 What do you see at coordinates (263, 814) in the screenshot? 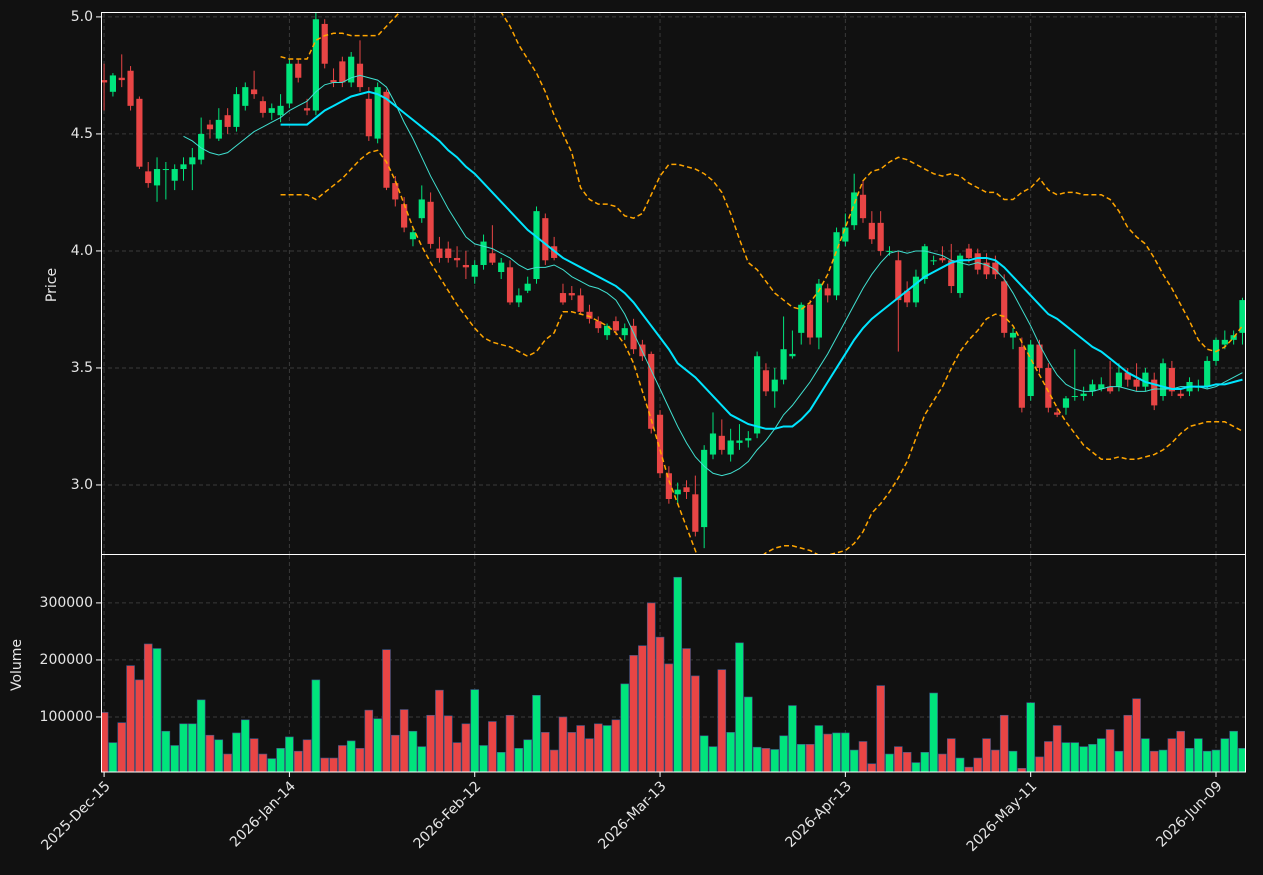
I see `x-tick-label: 2026-Jan-14` at bounding box center [263, 814].